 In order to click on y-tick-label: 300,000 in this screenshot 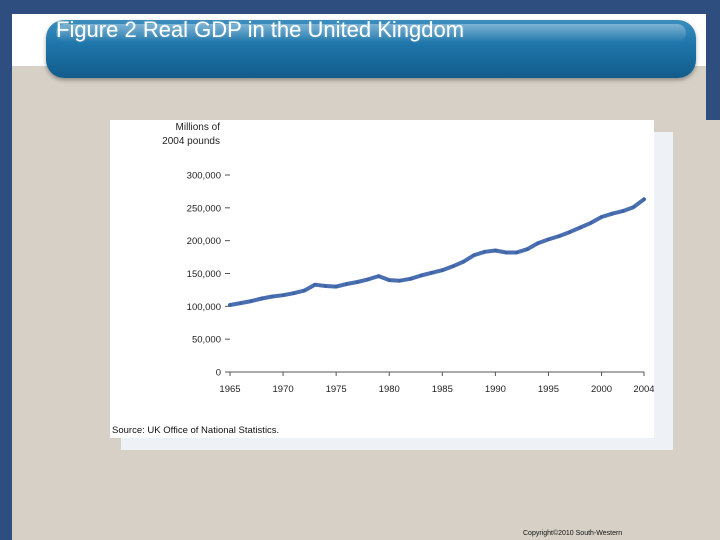, I will do `click(204, 176)`.